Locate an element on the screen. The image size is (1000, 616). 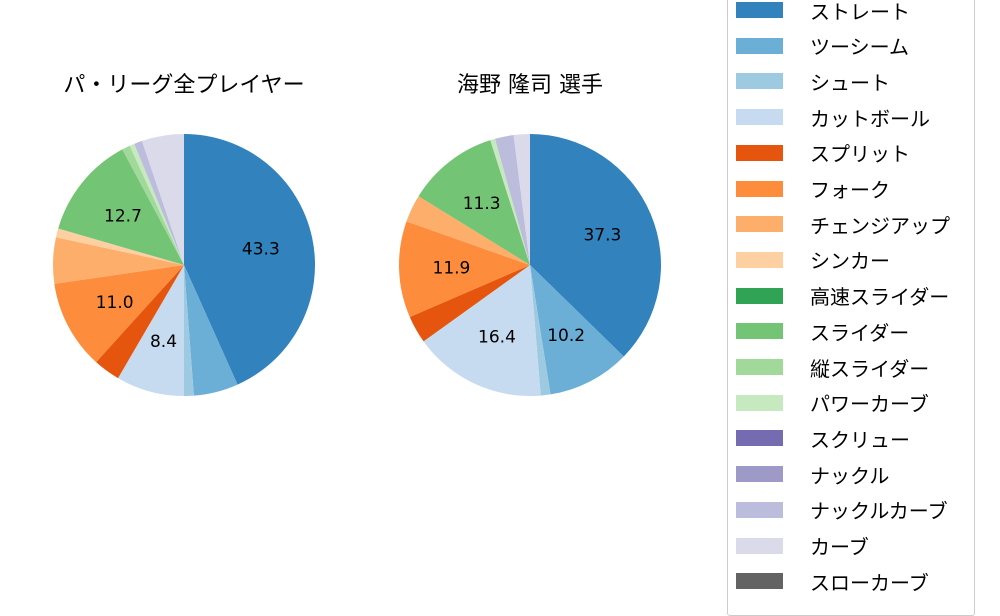
pie-data-label: 8.4 is located at coordinates (163, 342).